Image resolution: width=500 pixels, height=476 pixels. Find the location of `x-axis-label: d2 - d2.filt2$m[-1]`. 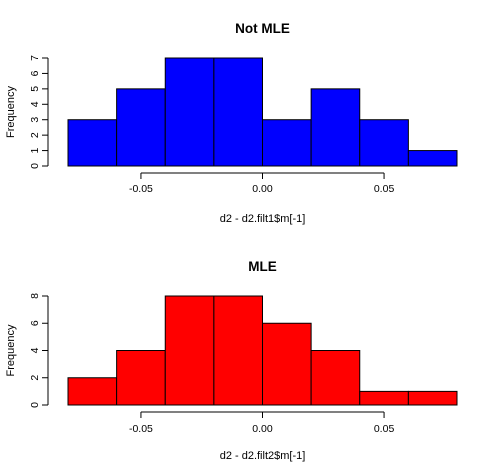

x-axis-label: d2 - d2.filt2$m[-1] is located at coordinates (263, 456).